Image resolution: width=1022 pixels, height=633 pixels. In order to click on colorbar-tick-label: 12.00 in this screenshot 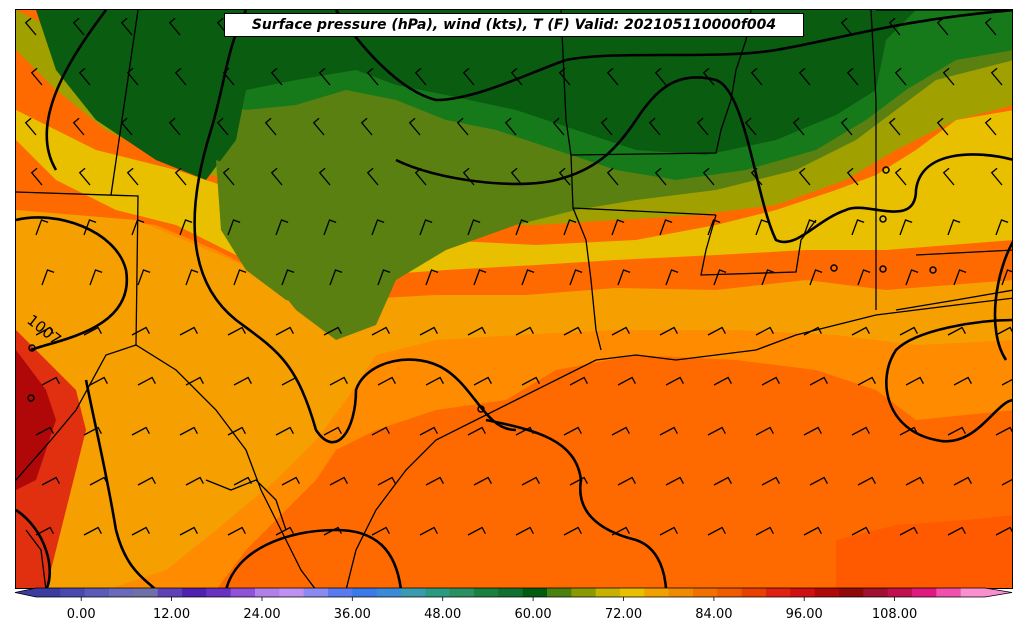, I will do `click(171, 614)`.